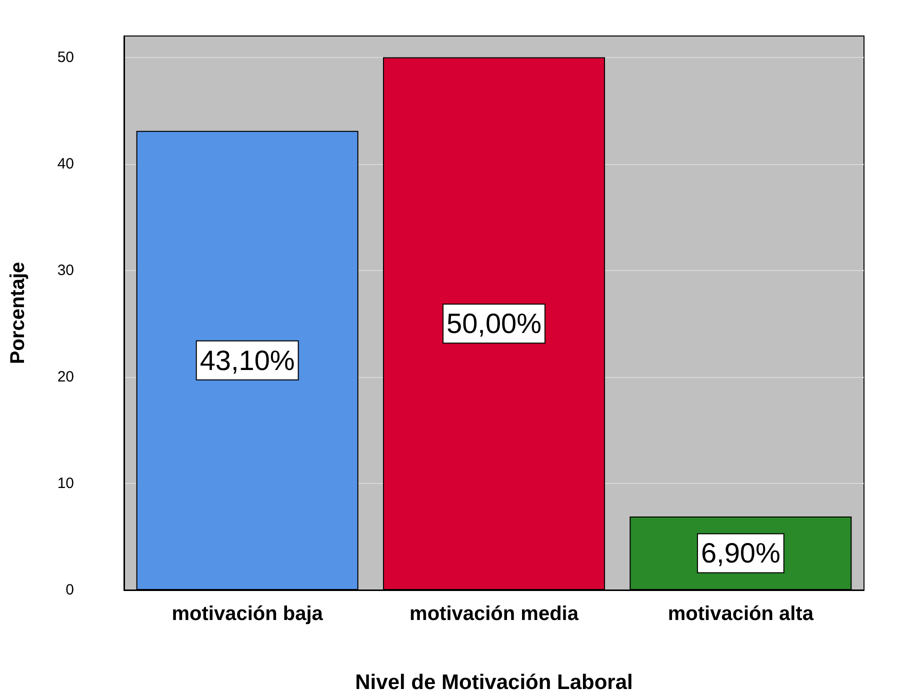 Image resolution: width=919 pixels, height=698 pixels. I want to click on y-axis-title: Porcentaje, so click(18, 313).